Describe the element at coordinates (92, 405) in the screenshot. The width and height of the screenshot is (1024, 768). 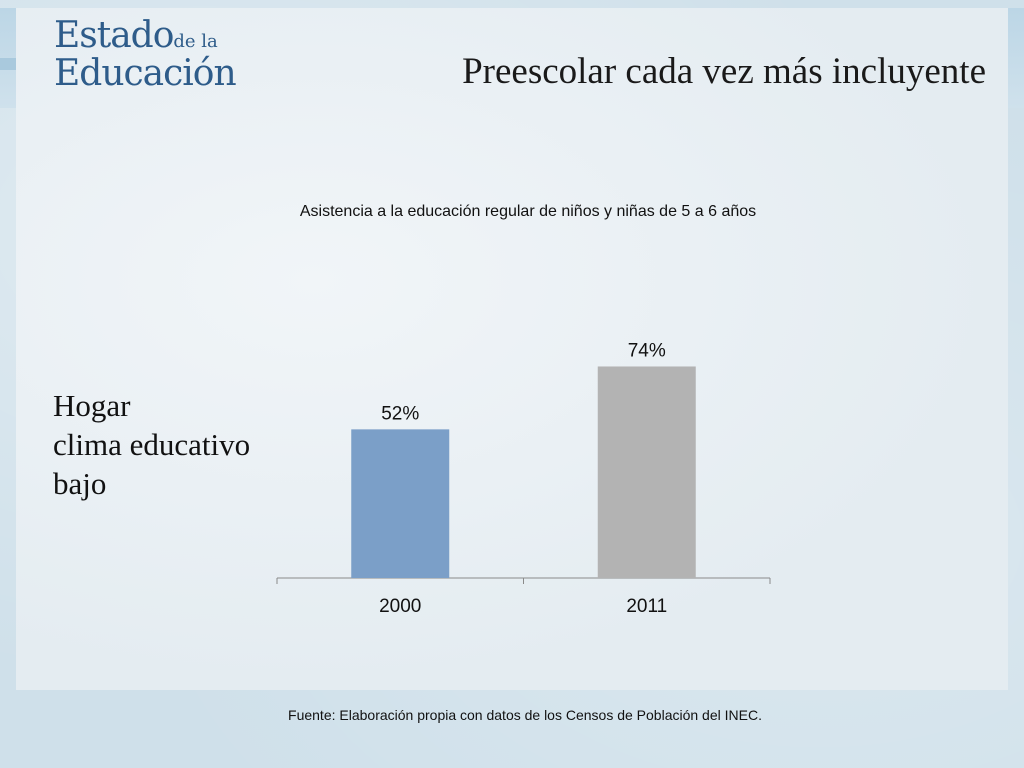
I see `side-label-line: Hogar` at that location.